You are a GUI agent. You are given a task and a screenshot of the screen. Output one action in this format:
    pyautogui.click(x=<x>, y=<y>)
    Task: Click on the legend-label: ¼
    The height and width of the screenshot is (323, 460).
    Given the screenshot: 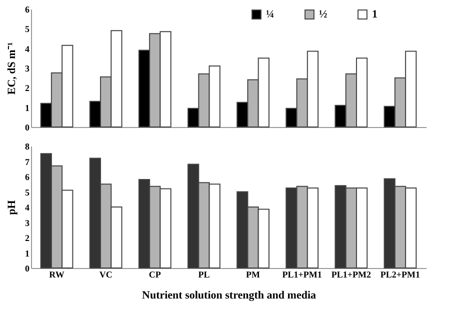 What is the action you would take?
    pyautogui.click(x=270, y=14)
    